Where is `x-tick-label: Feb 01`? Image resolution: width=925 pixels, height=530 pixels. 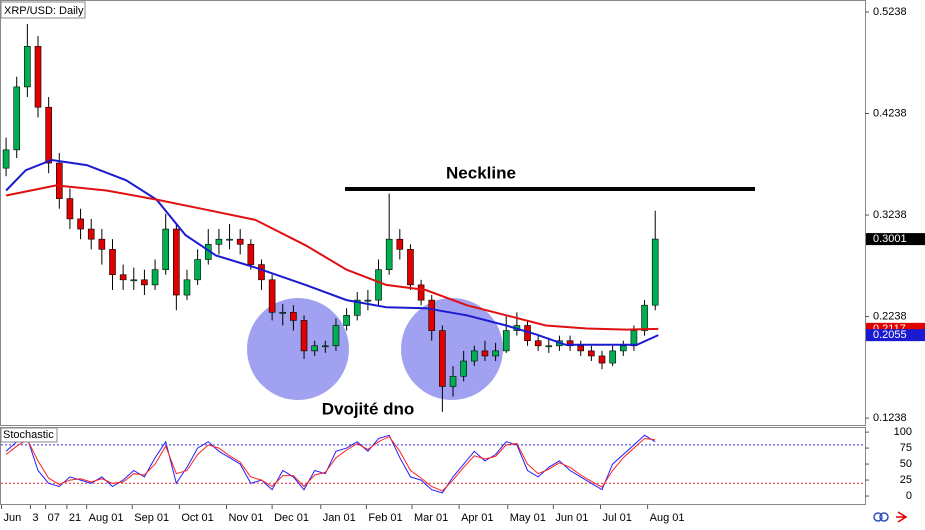
x-tick-label: Feb 01 is located at coordinates (385, 518).